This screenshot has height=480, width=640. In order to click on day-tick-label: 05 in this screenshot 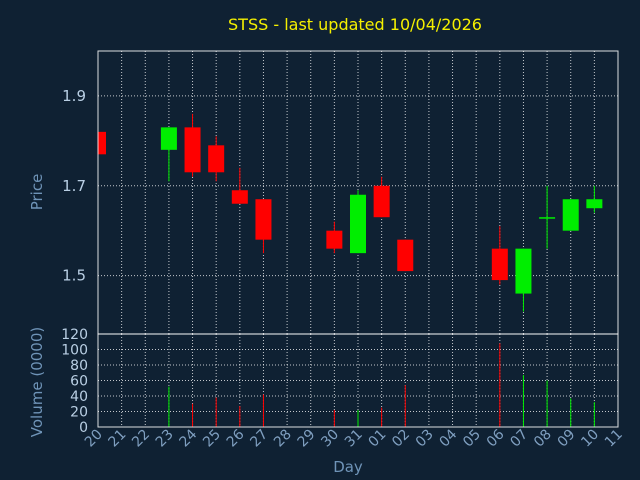, I will do `click(472, 439)`.